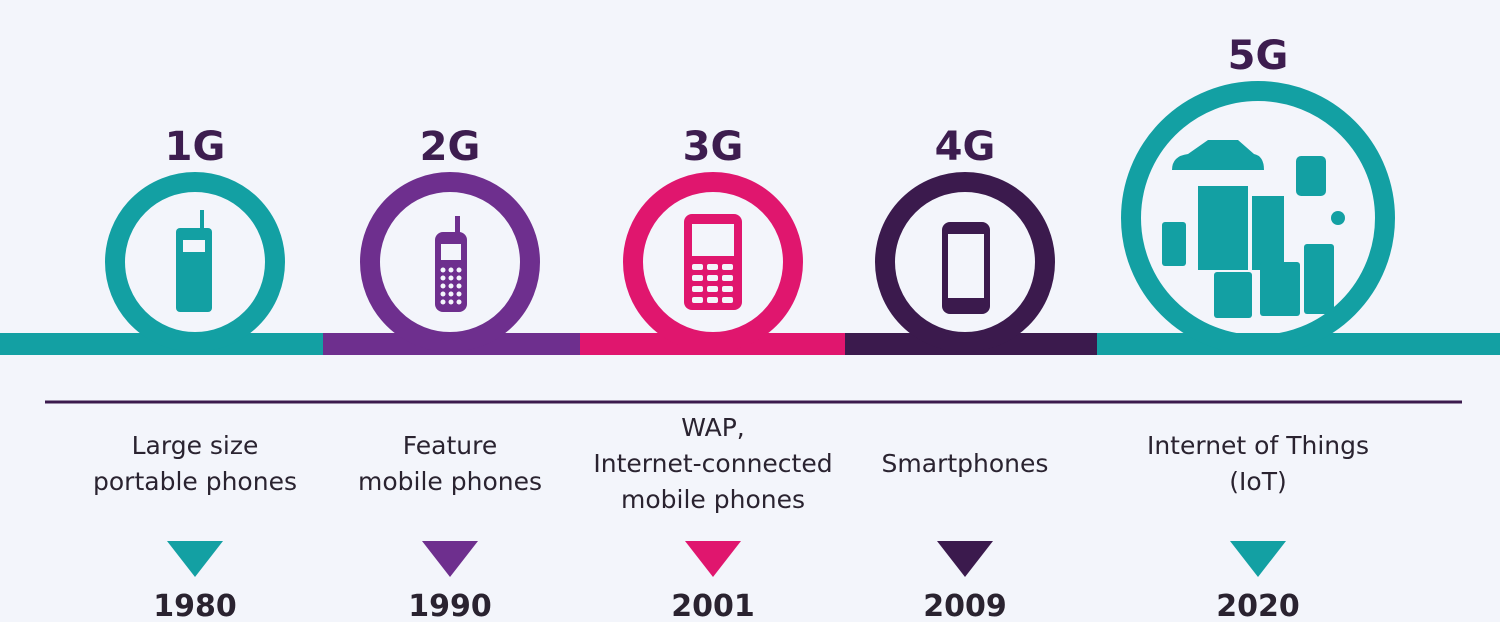 Image resolution: width=1500 pixels, height=622 pixels. I want to click on year-label: 2020, so click(1258, 605).